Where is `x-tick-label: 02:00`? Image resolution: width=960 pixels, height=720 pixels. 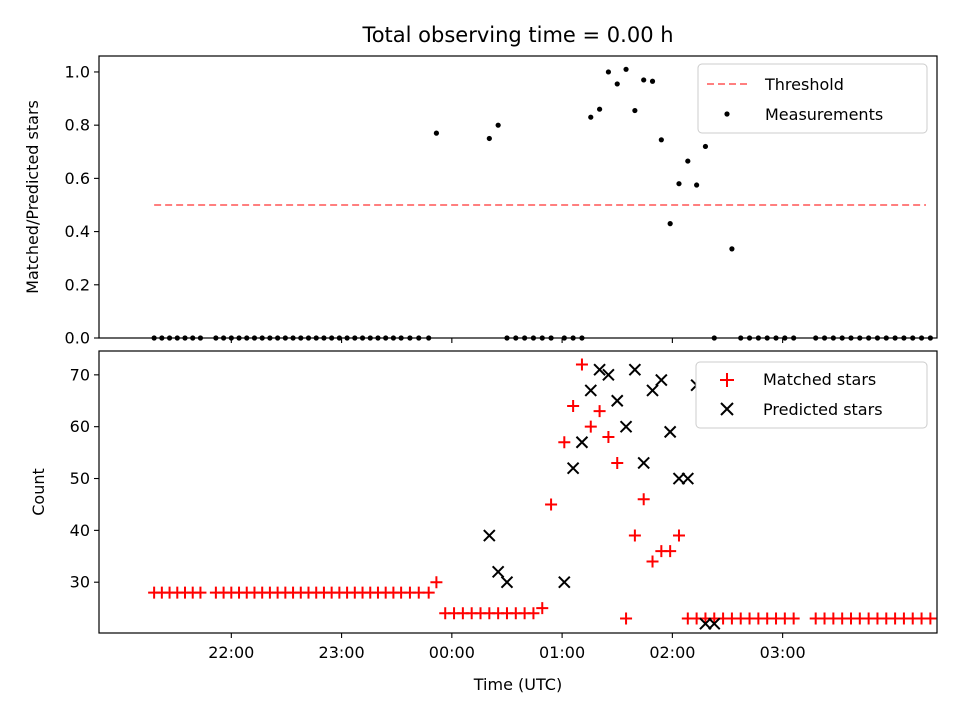 x-tick-label: 02:00 is located at coordinates (672, 652).